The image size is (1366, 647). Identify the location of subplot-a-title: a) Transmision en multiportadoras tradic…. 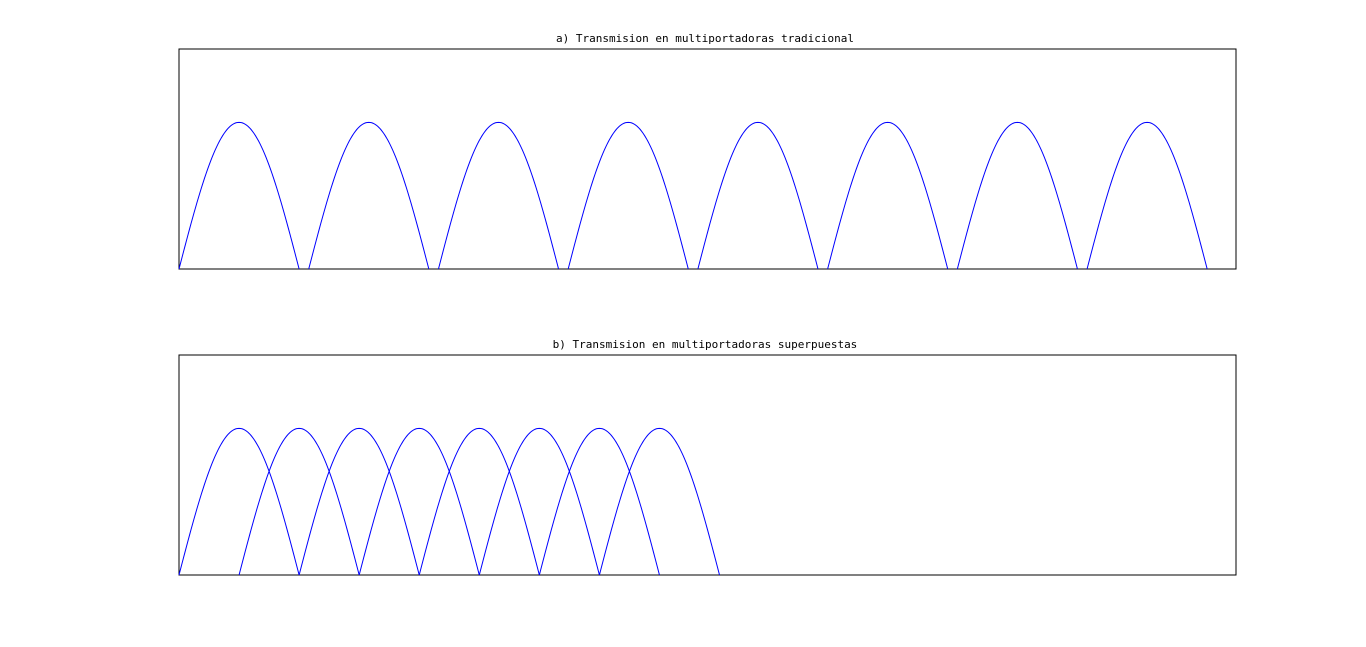
(705, 38).